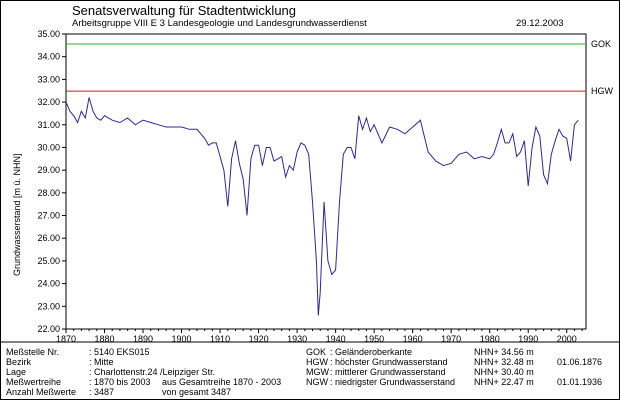 The image size is (620, 400). What do you see at coordinates (33, 382) in the screenshot?
I see `series-label: Meßwertreihe` at bounding box center [33, 382].